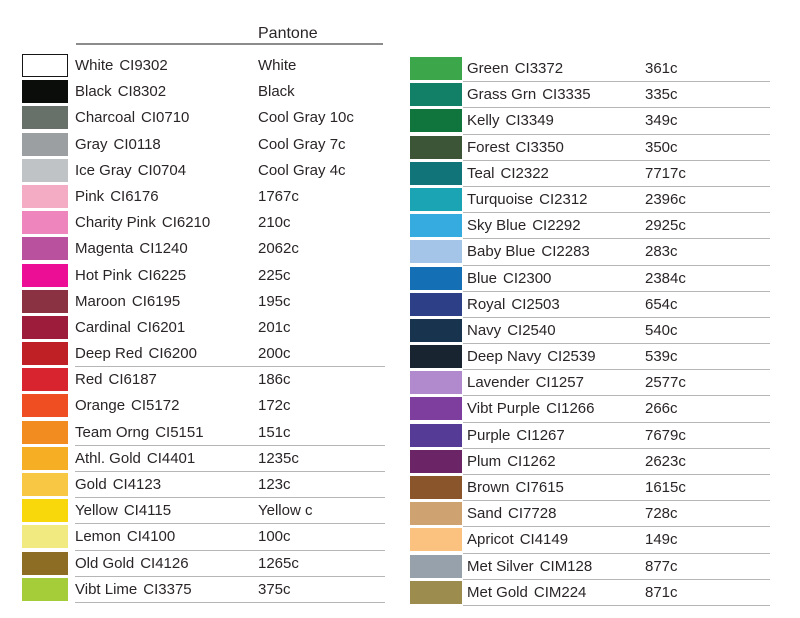  What do you see at coordinates (151, 537) in the screenshot?
I see `color-code: CI4100` at bounding box center [151, 537].